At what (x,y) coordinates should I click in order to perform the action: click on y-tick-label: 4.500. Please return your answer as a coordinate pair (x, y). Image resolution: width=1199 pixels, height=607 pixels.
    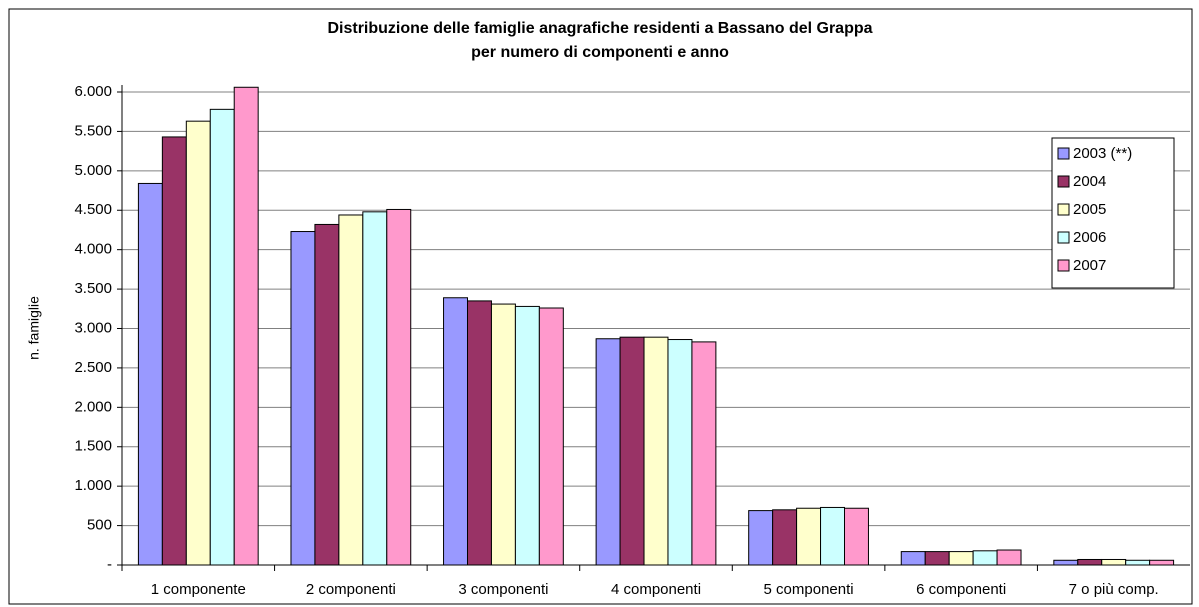
    Looking at the image, I should click on (93, 209).